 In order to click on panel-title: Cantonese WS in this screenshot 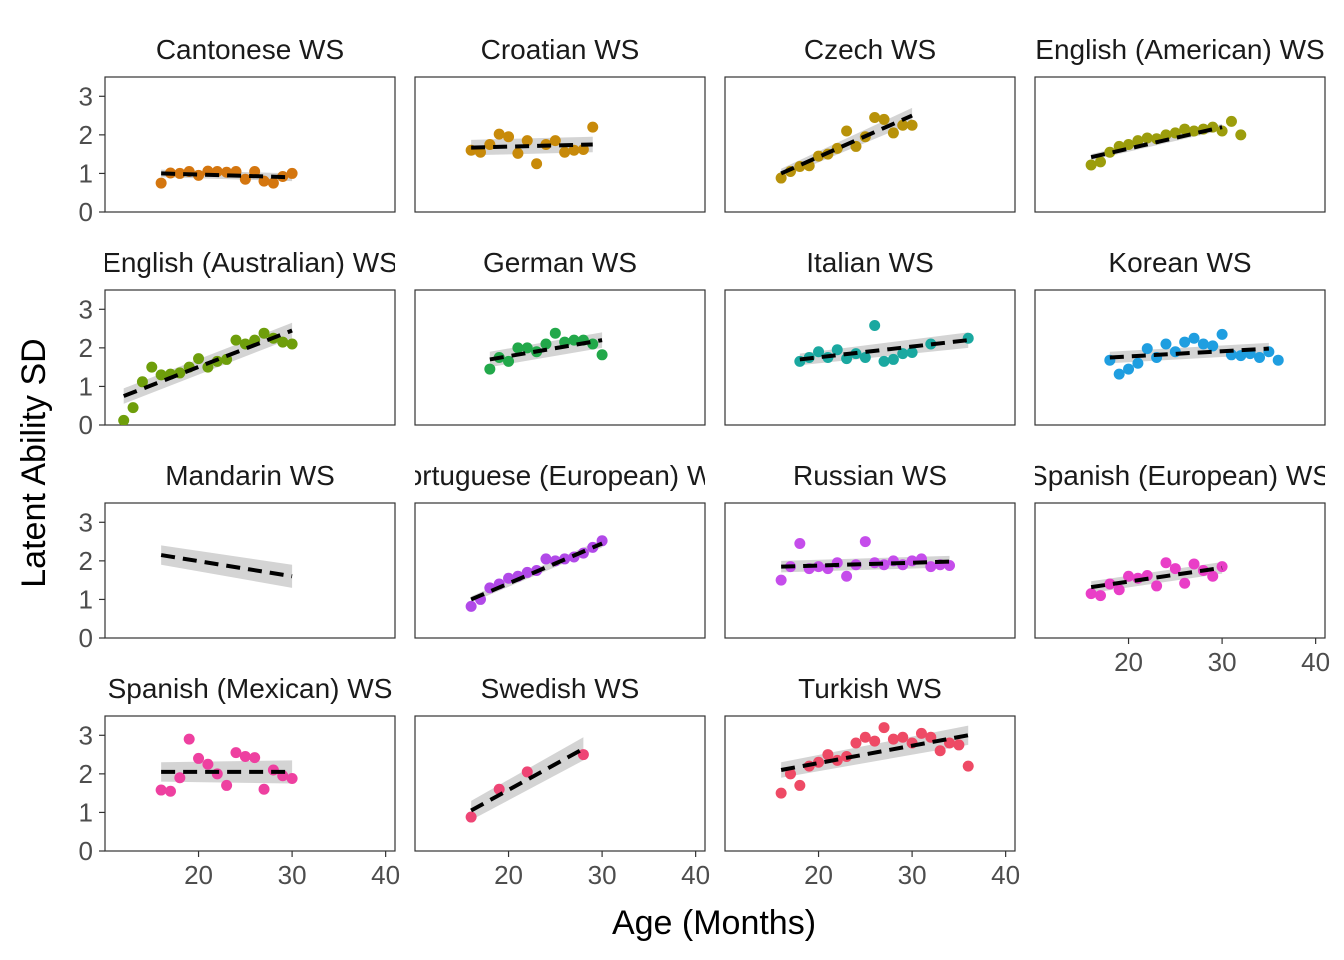, I will do `click(250, 49)`.